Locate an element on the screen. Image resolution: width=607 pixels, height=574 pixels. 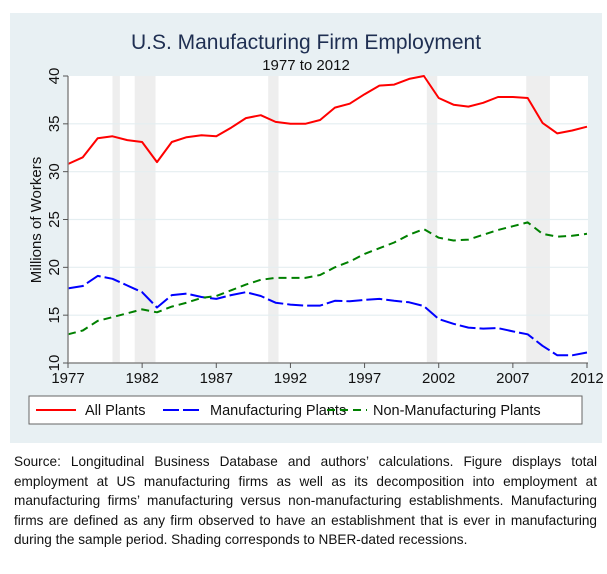
x-tick-label: 1982 is located at coordinates (141, 378).